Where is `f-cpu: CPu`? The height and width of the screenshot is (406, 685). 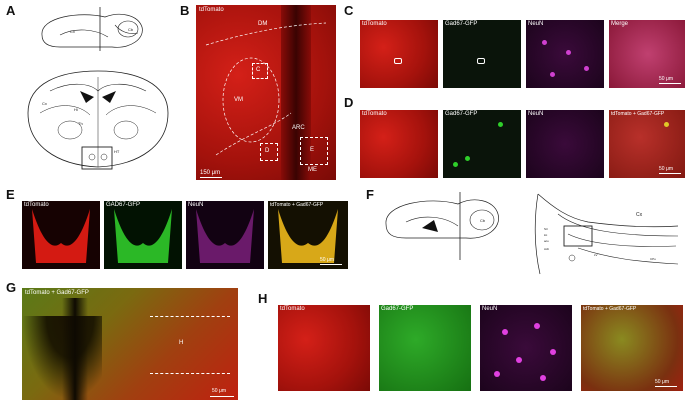
f-cpu: CPu is located at coordinates (653, 259).